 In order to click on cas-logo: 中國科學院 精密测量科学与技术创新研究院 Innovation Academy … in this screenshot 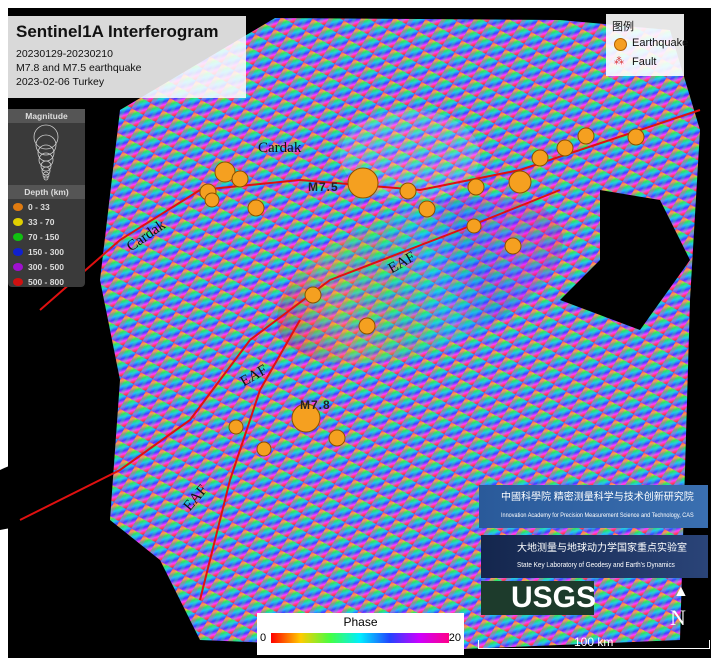, I will do `click(593, 506)`.